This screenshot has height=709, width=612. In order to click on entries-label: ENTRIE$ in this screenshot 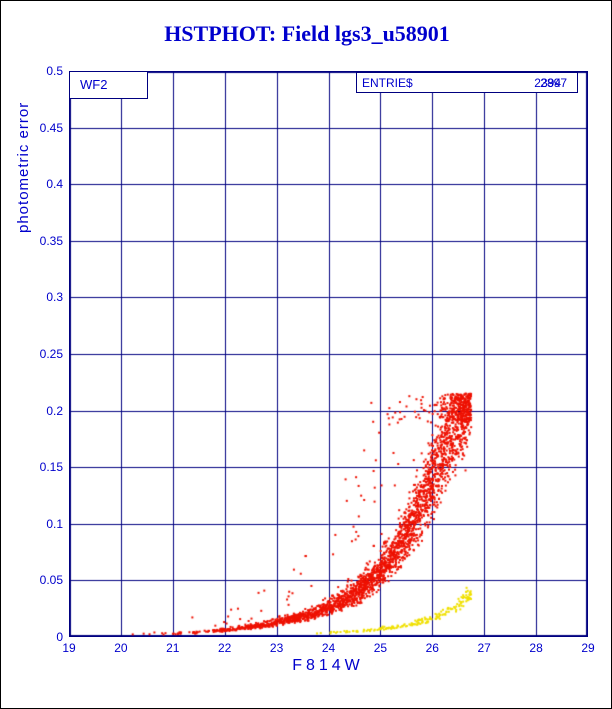, I will do `click(387, 83)`.